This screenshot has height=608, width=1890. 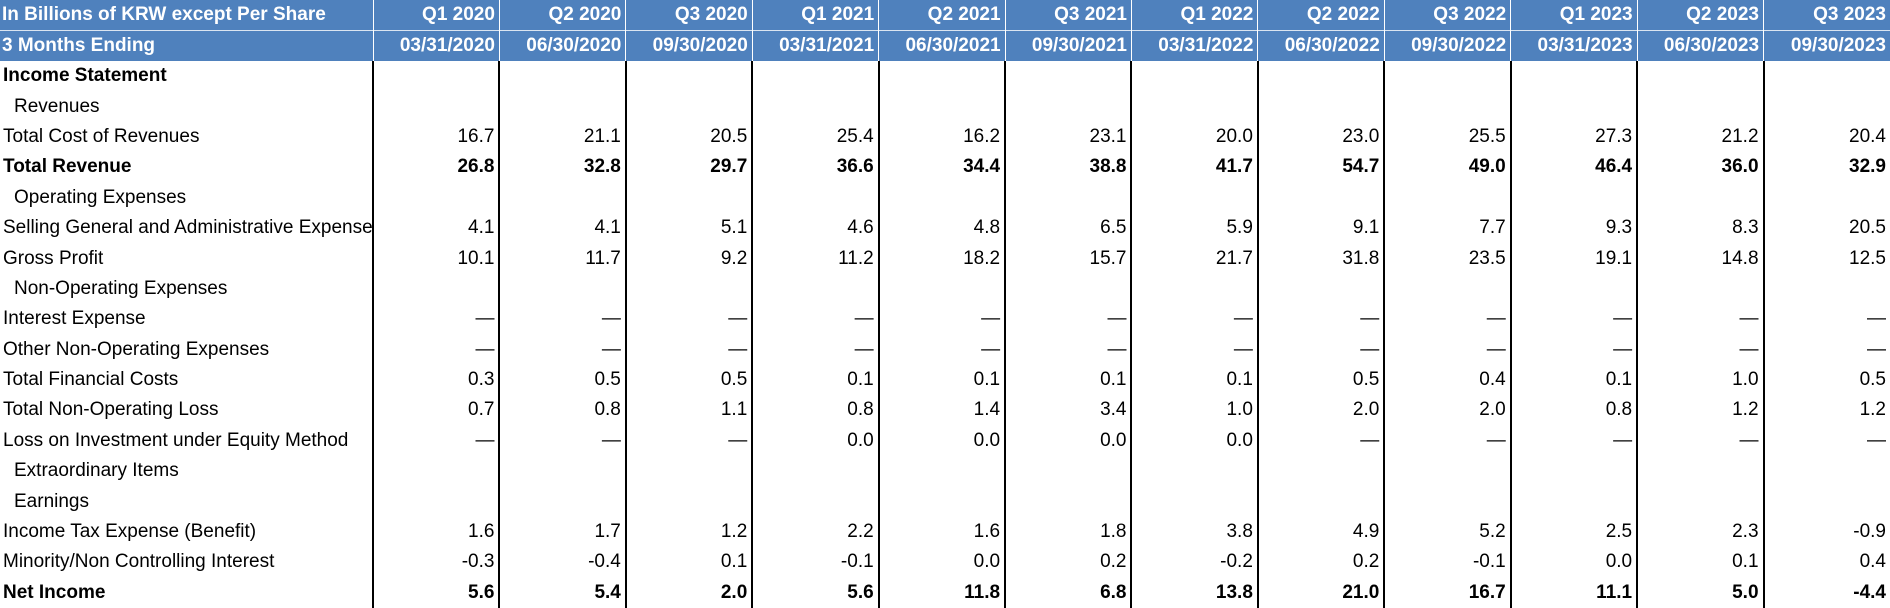 What do you see at coordinates (436, 380) in the screenshot?
I see `table-cell: 0.3` at bounding box center [436, 380].